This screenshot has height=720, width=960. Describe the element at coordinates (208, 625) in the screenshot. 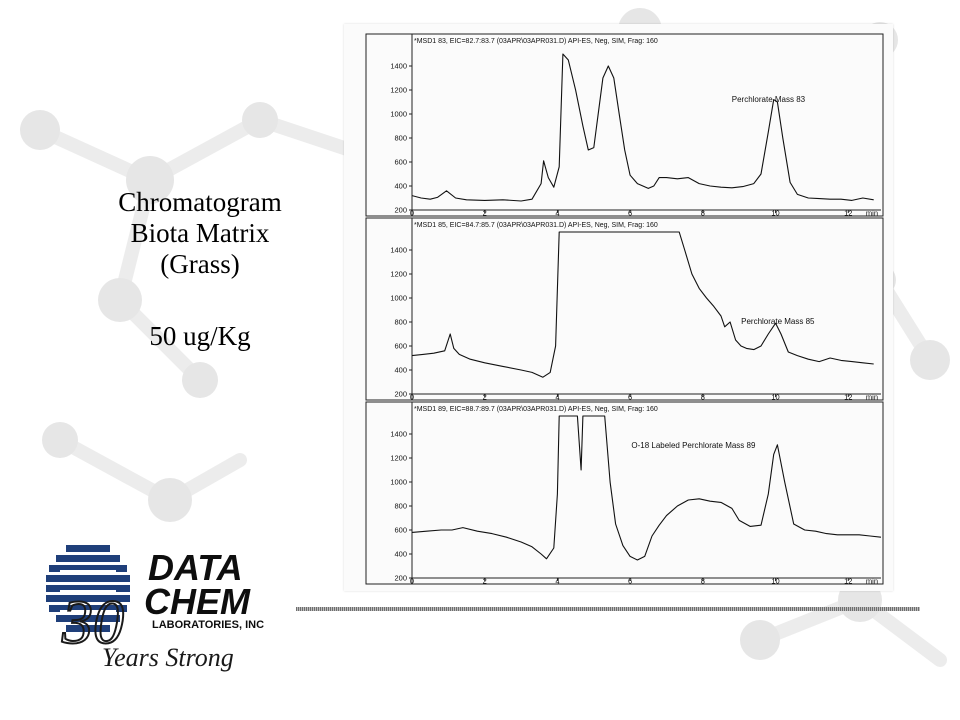

I see `logo-laboratories-inc: LABORATORIES, INC` at that location.